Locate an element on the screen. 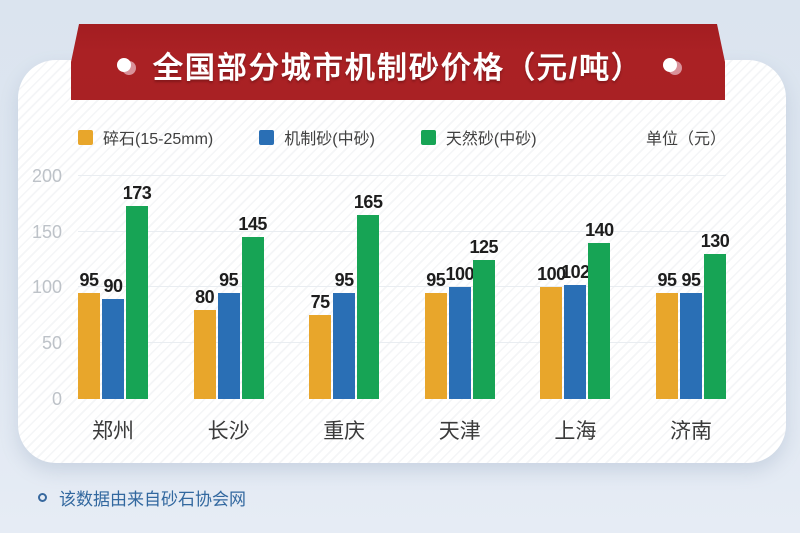 The image size is (800, 533). bar-group: 95 95 130 济南 is located at coordinates (692, 309).